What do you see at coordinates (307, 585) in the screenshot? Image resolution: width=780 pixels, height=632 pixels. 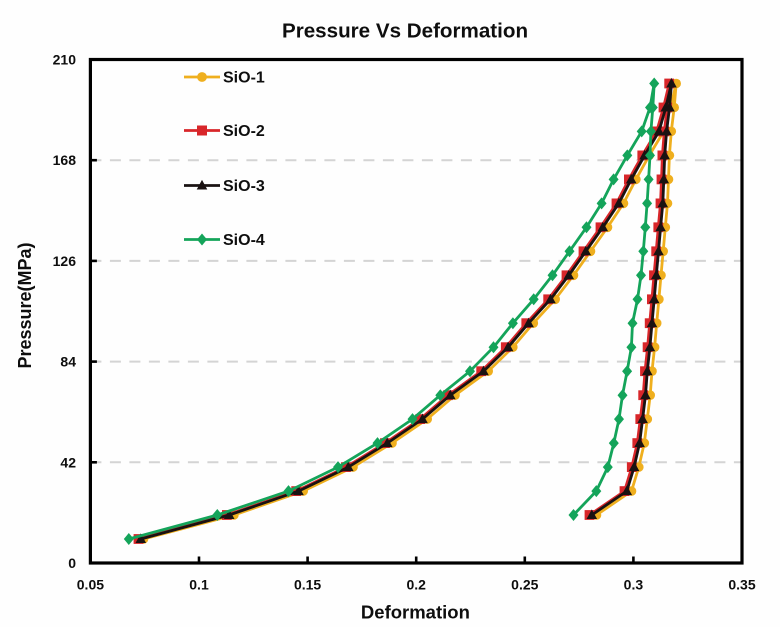 I see `svg-text: 0.15` at bounding box center [307, 585].